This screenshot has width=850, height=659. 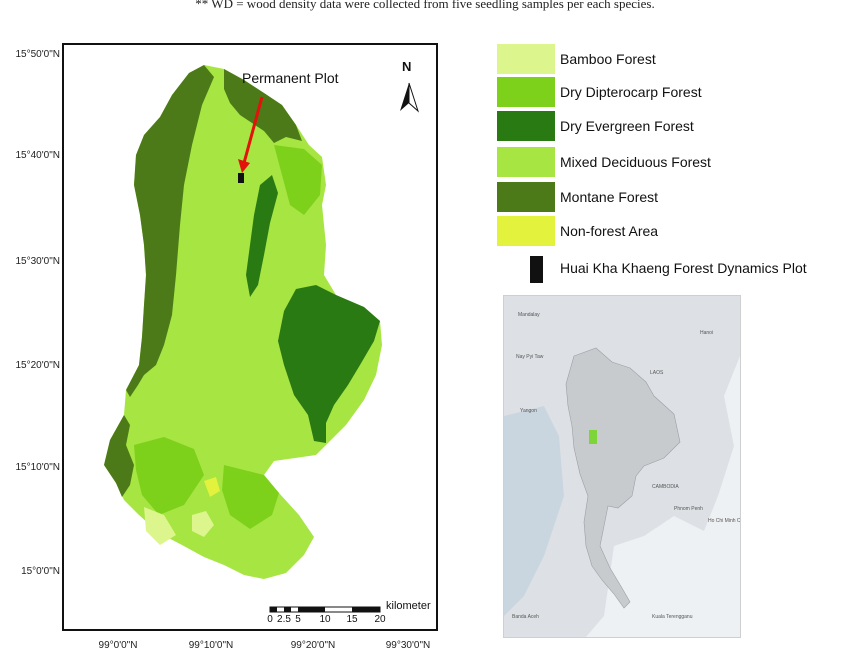 What do you see at coordinates (623, 478) in the screenshot?
I see `thailand-shape` at bounding box center [623, 478].